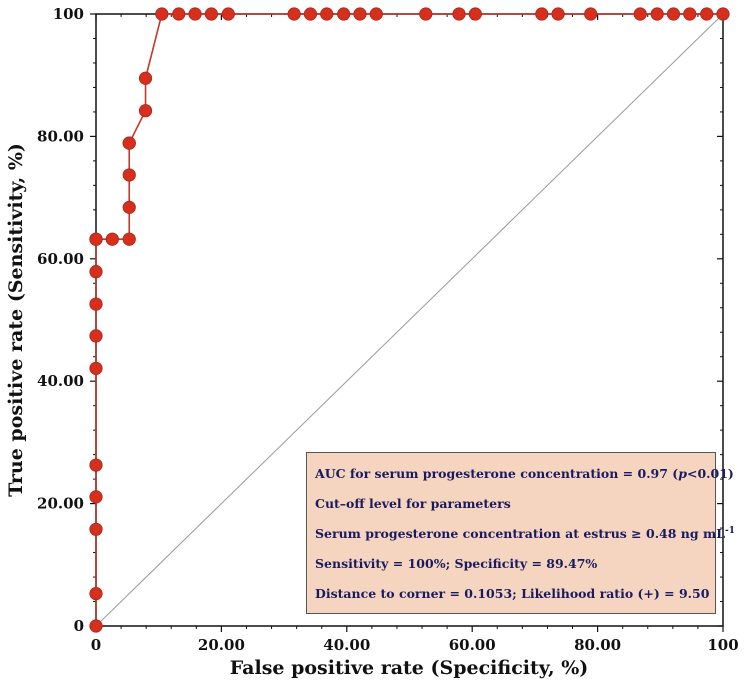 The height and width of the screenshot is (692, 747). Describe the element at coordinates (16, 320) in the screenshot. I see `y-axis-title: True positive rate (Sensitivity, %)` at that location.